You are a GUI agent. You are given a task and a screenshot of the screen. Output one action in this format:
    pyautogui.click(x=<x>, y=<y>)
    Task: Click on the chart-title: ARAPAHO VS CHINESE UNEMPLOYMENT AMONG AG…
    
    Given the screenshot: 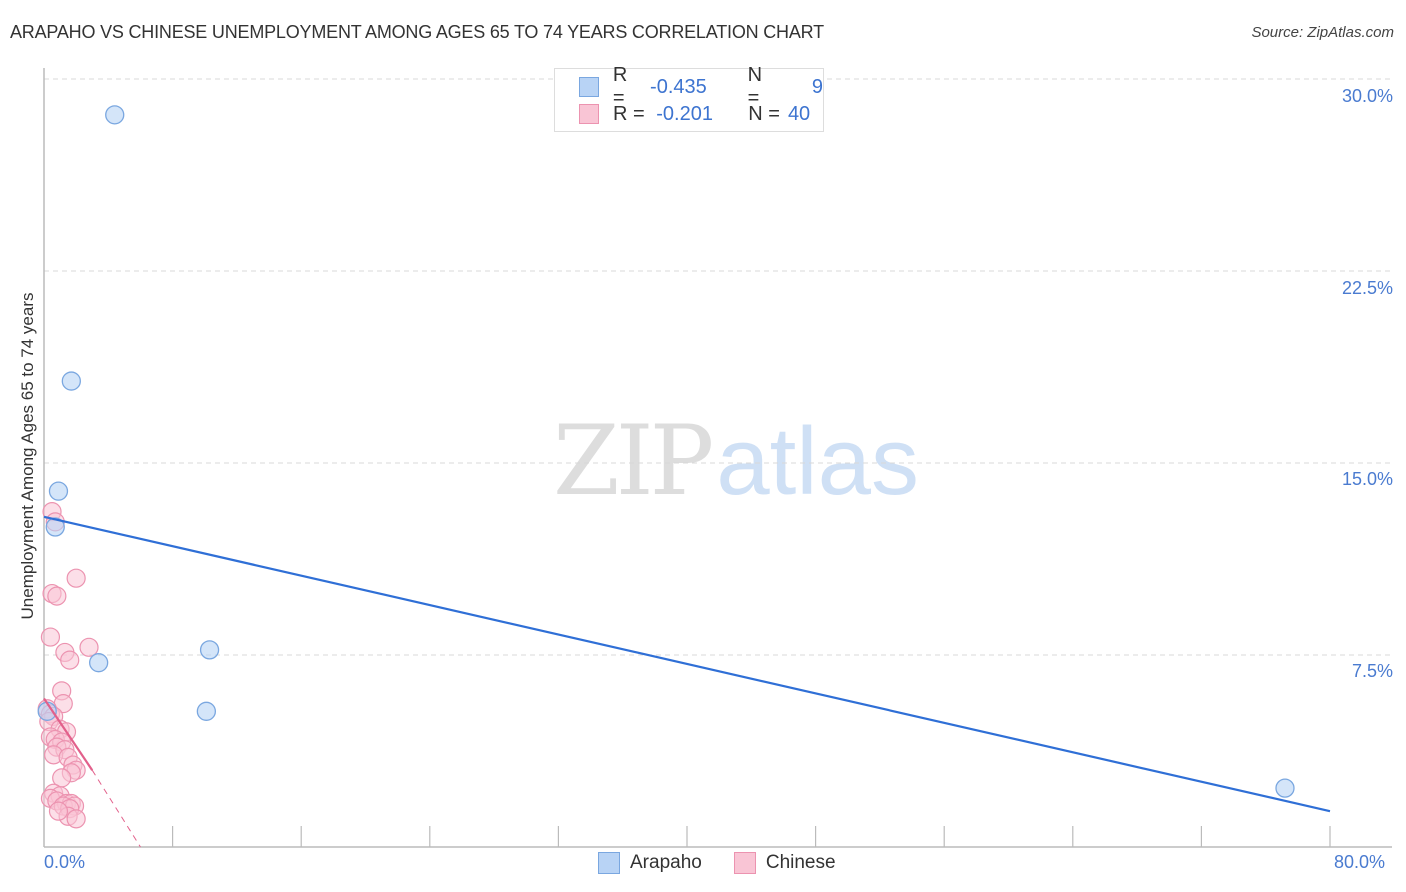 What is the action you would take?
    pyautogui.click(x=417, y=32)
    